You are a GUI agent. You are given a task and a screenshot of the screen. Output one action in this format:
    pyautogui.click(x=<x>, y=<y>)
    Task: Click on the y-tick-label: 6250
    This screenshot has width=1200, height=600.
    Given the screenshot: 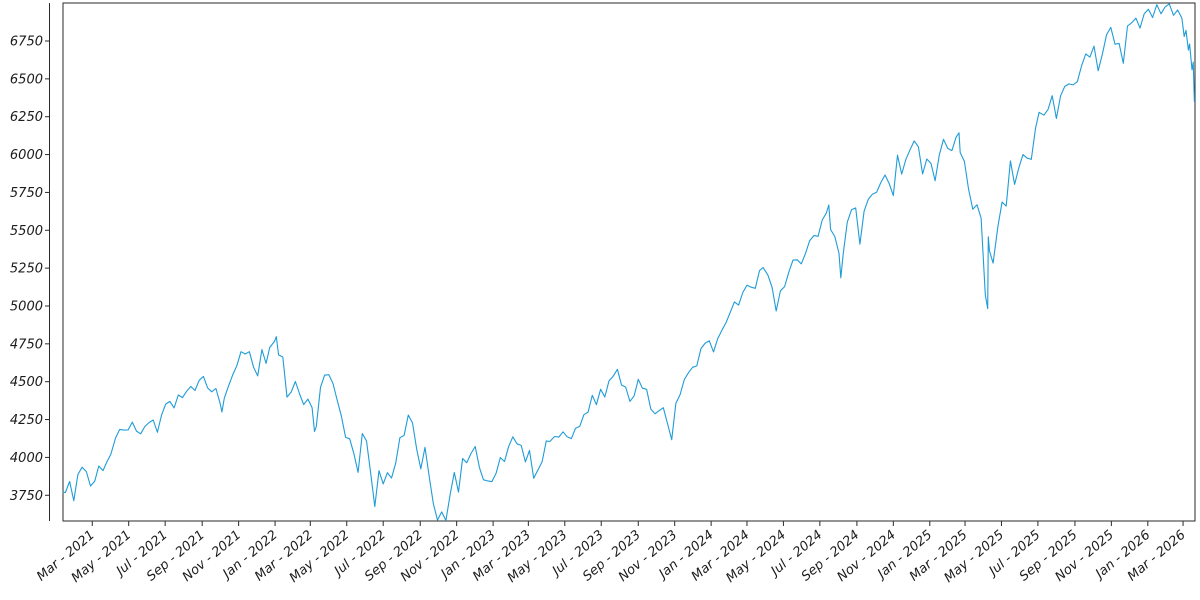 What is the action you would take?
    pyautogui.click(x=26, y=117)
    